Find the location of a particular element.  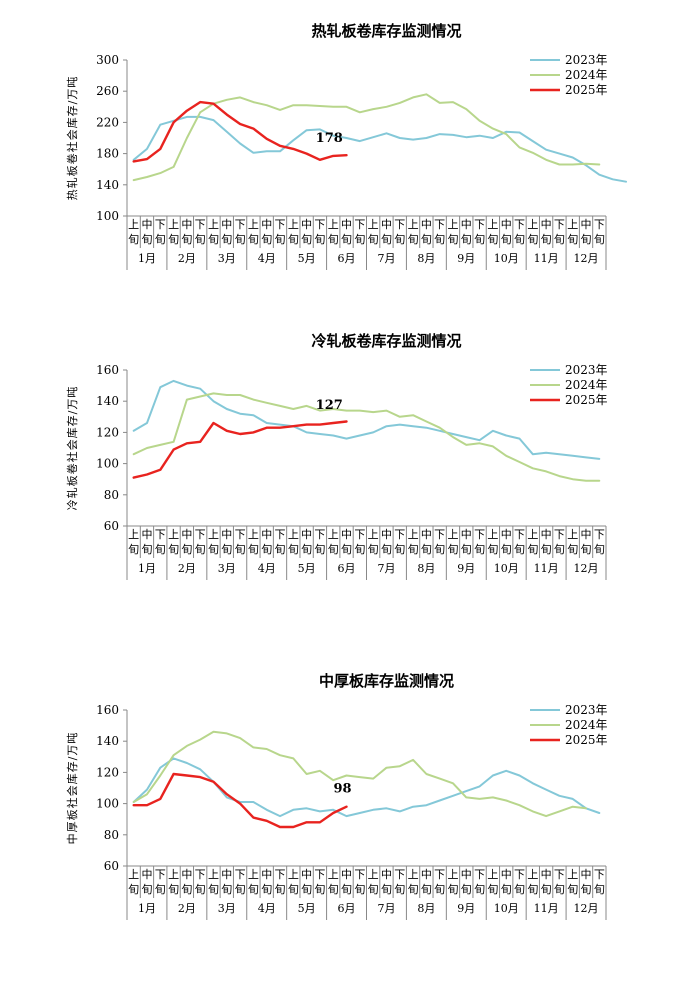

chart-title: 中厚板库存监测情况 is located at coordinates (386, 681).